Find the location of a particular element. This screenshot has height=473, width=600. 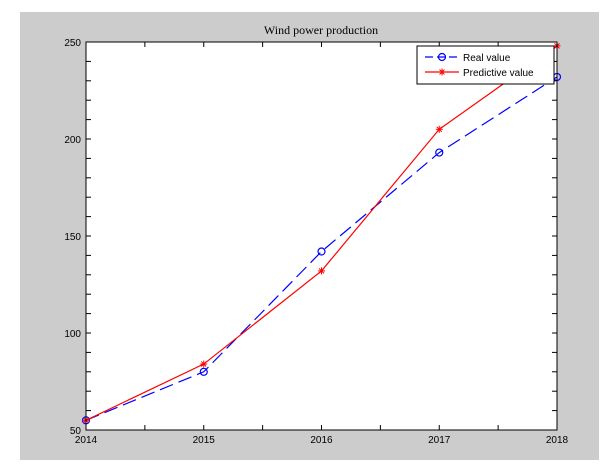

y-tick-label: 200 is located at coordinates (72, 140).